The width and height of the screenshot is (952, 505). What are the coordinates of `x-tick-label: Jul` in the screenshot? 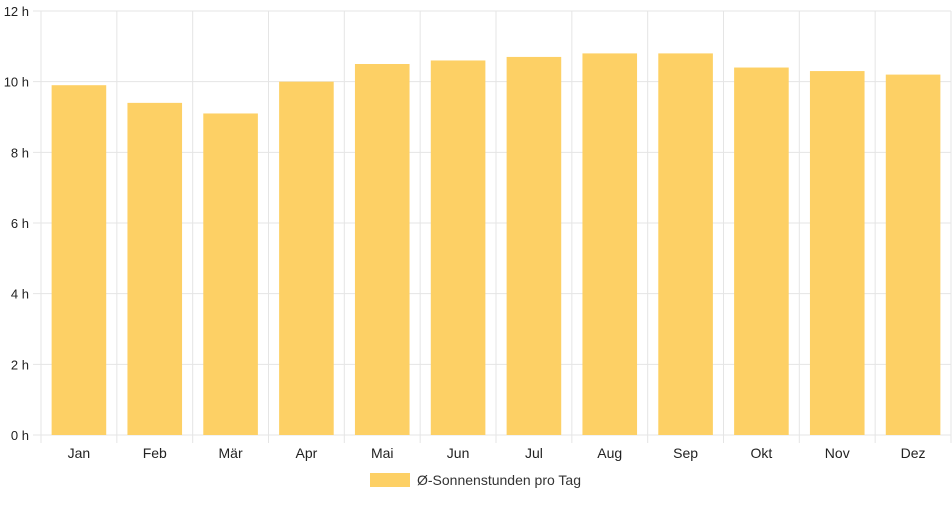 It's located at (534, 453).